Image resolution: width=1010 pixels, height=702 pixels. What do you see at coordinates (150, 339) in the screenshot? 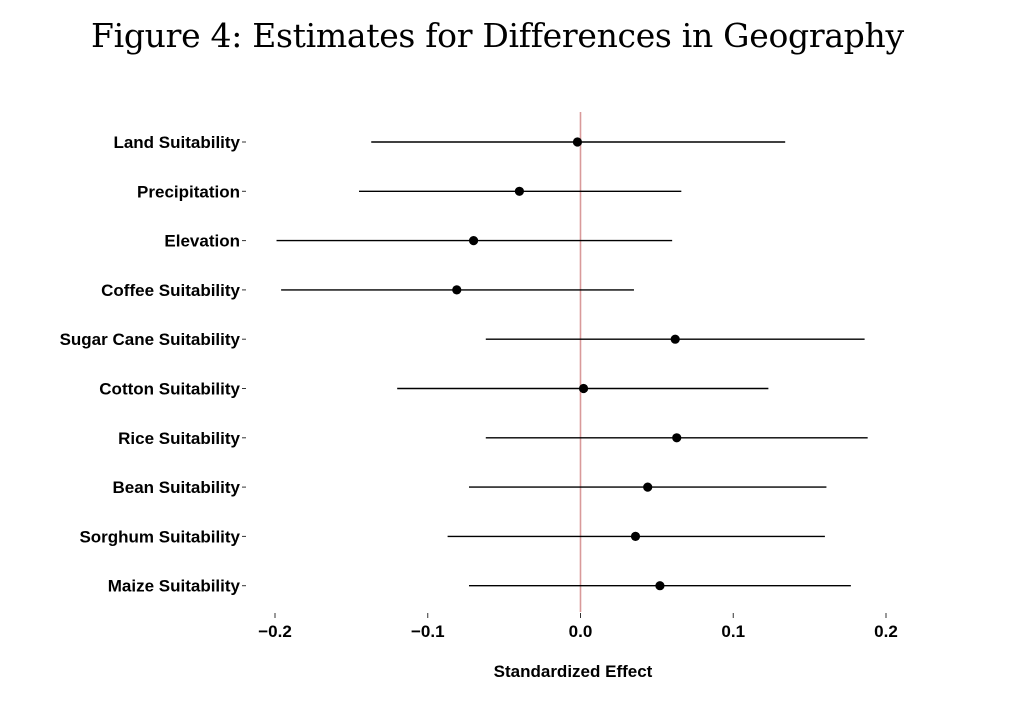
I see `y-tick-label: Sugar Cane Suitability` at bounding box center [150, 339].